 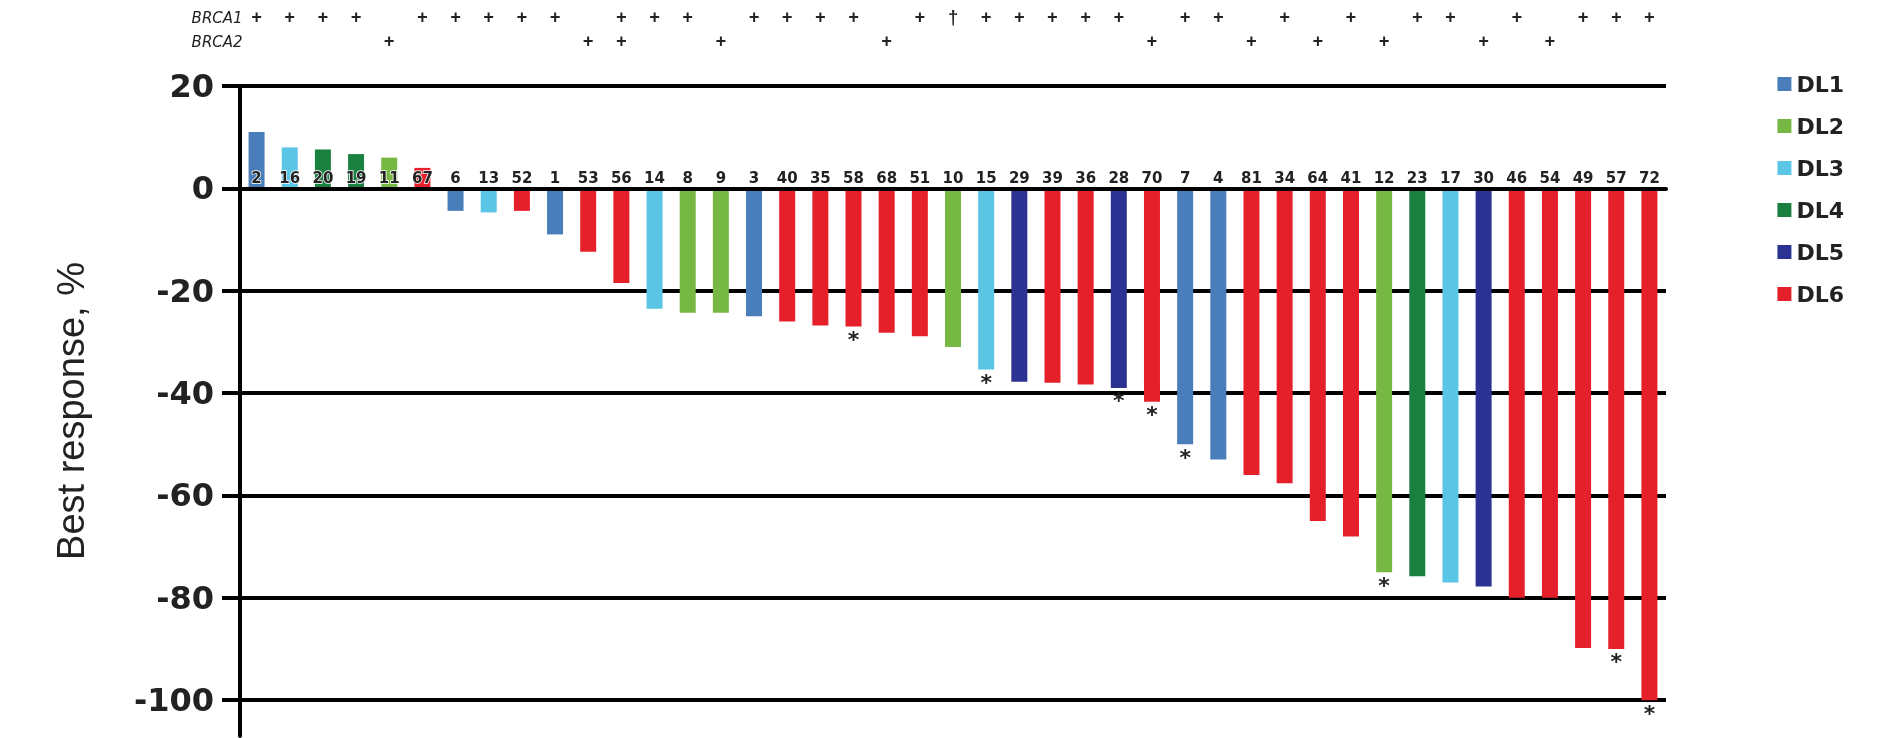 I want to click on x-tick-label: 1, so click(x=555, y=177).